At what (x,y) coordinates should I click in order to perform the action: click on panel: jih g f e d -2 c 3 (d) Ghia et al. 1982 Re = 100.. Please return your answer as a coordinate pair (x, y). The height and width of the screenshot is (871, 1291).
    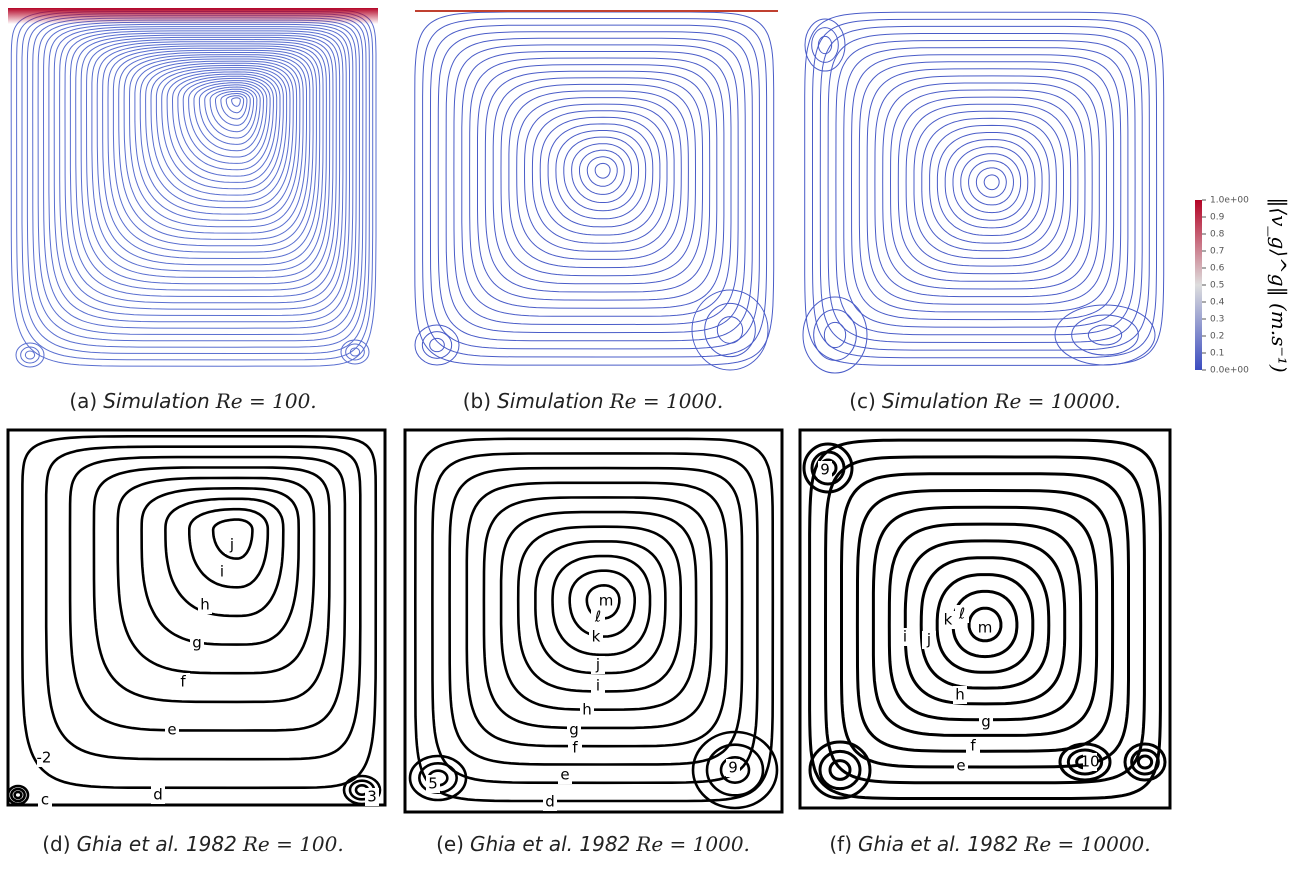
    Looking at the image, I should click on (196, 642).